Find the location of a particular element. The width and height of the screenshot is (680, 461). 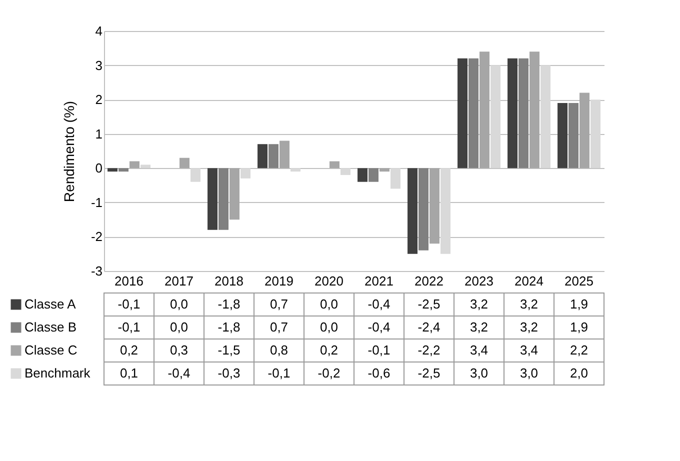

data-label: 2,2 is located at coordinates (579, 350).